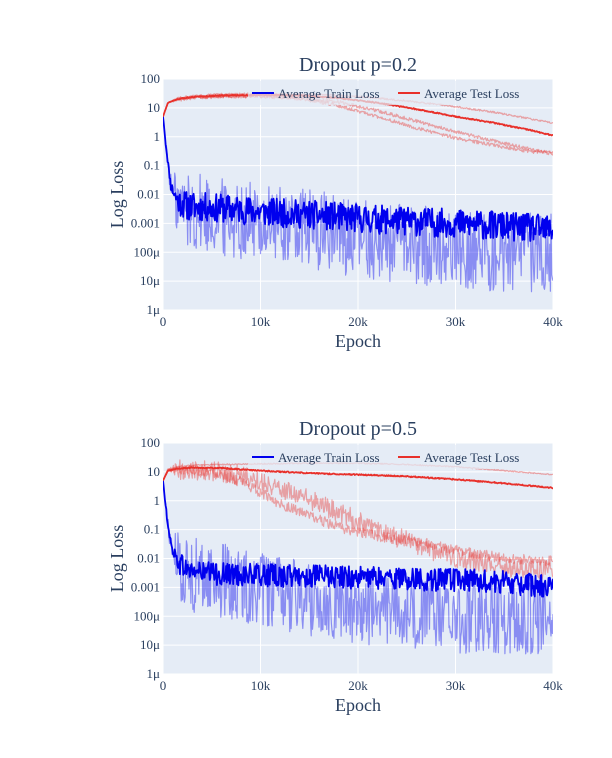 The height and width of the screenshot is (758, 612). I want to click on train-loss-run-line, so click(358, 567).